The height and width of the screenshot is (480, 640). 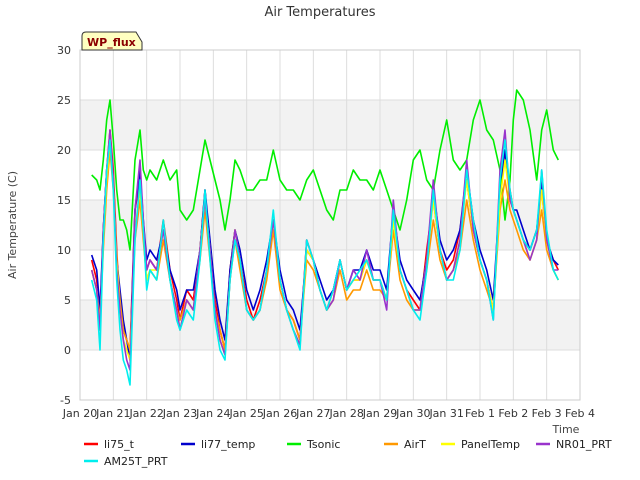 I want to click on legend-label-airt: AirT, so click(x=415, y=444).